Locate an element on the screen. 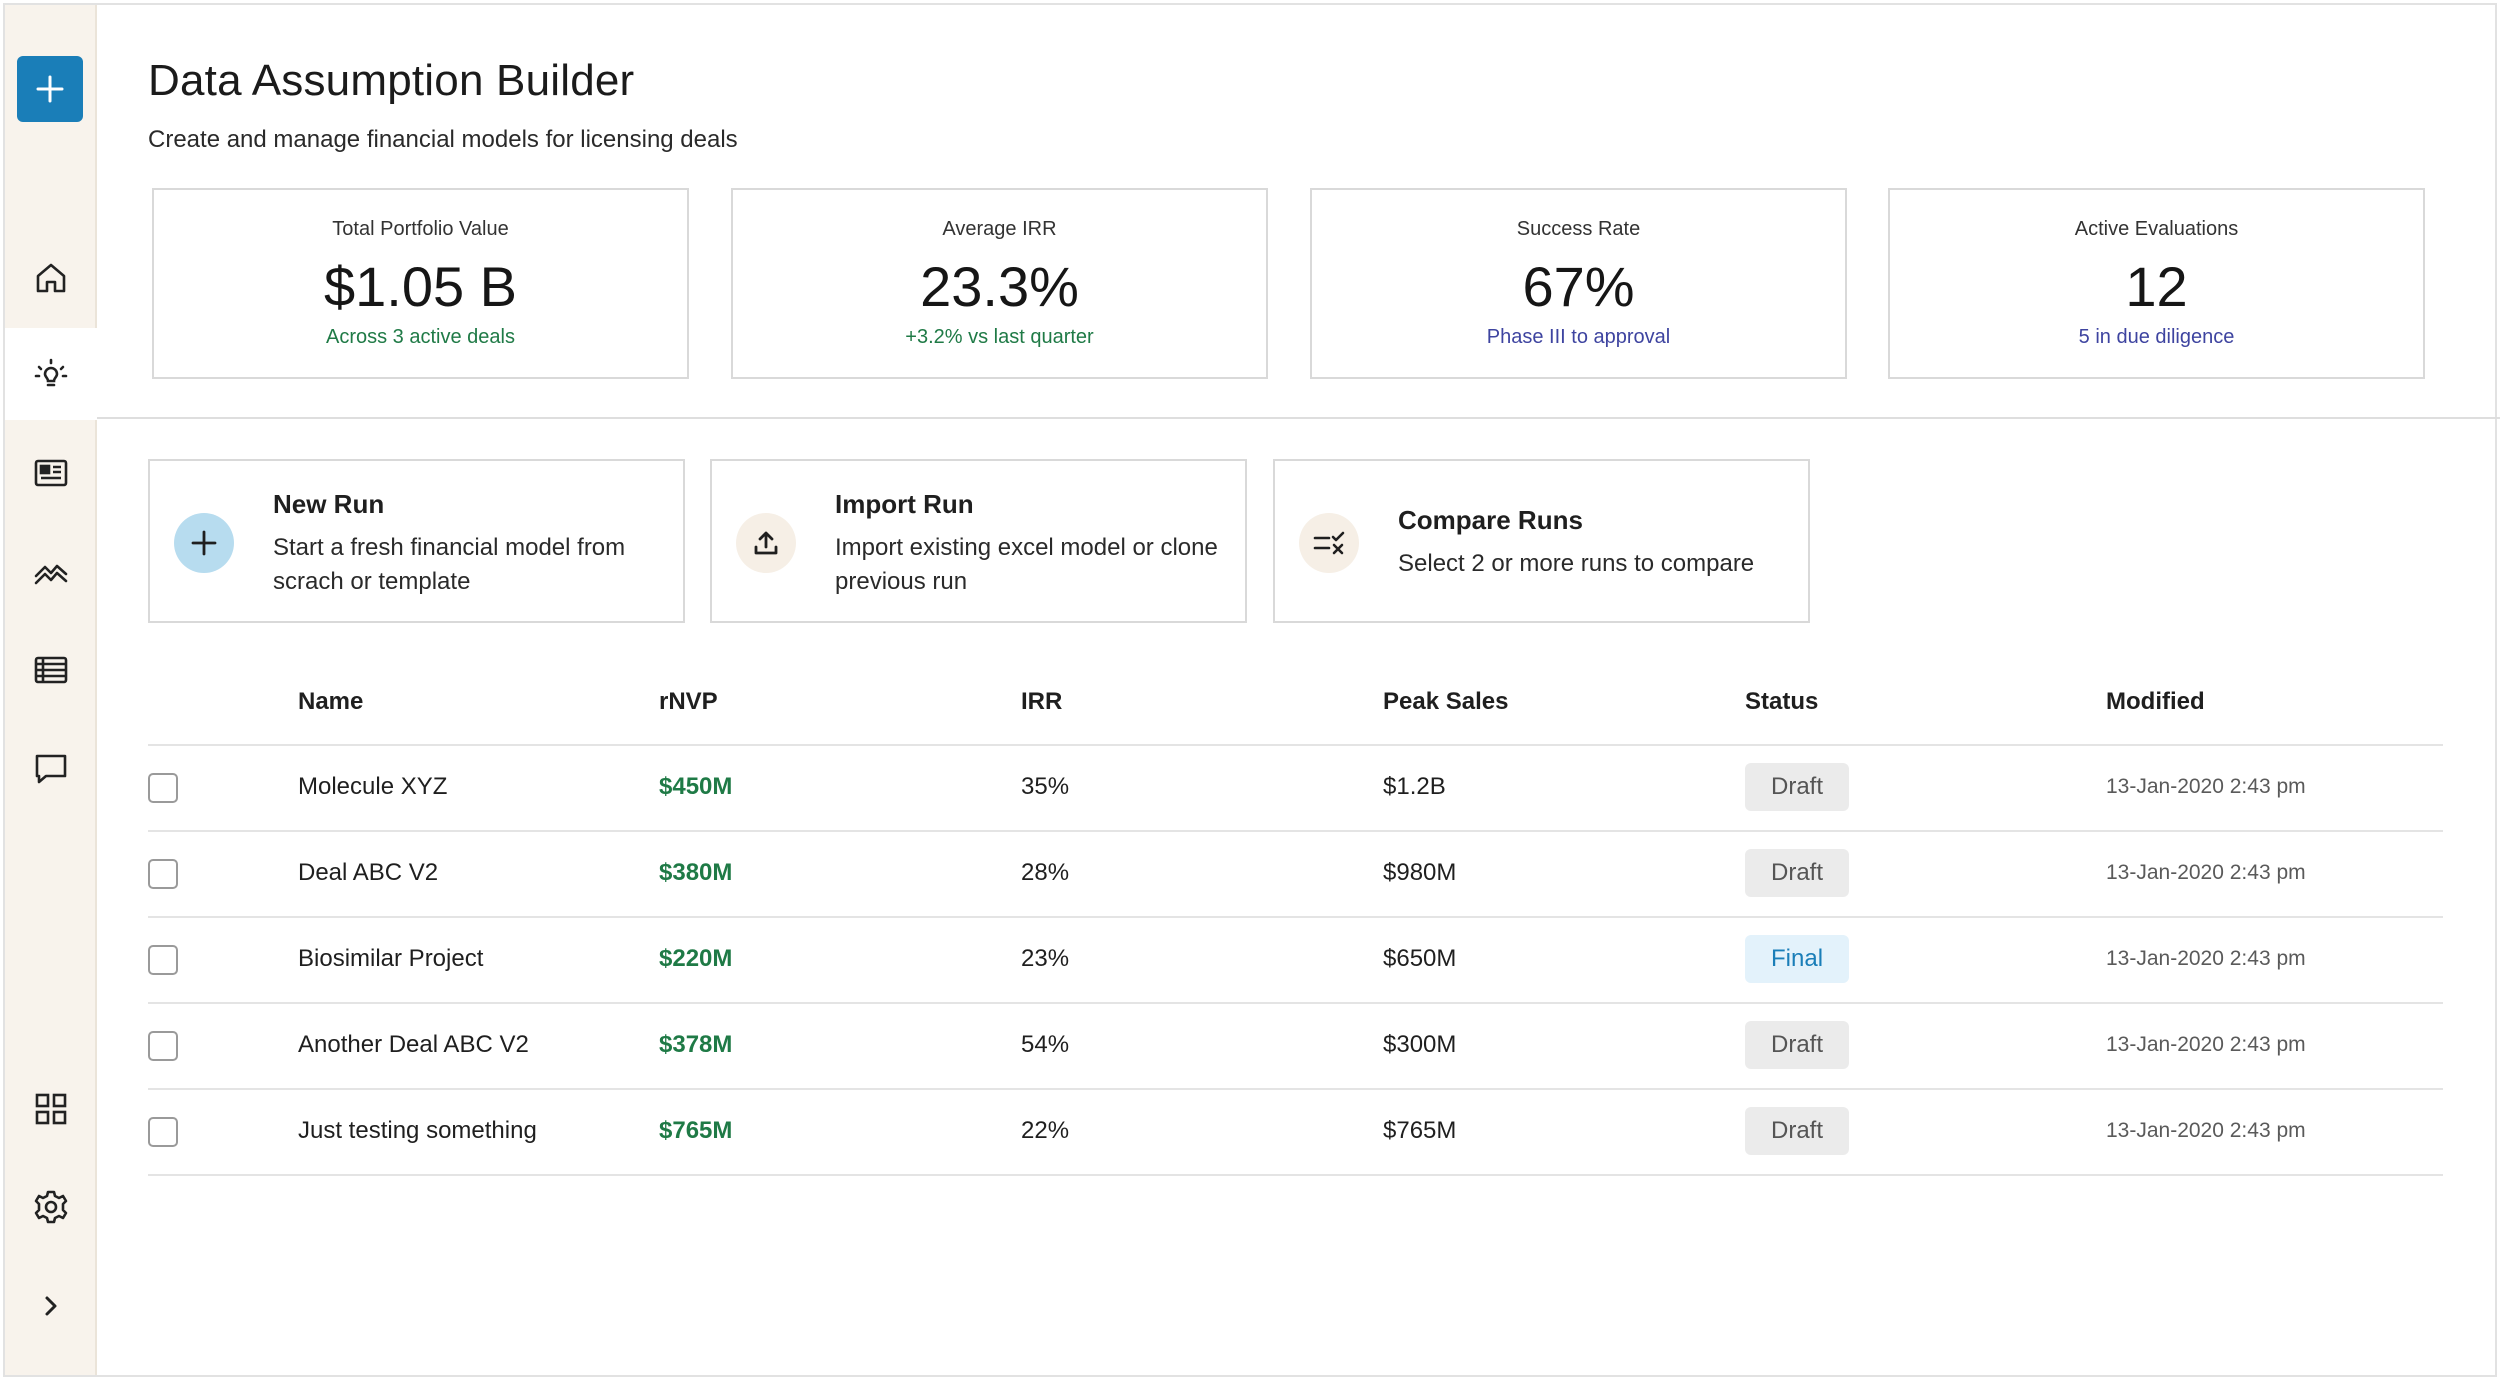 Image resolution: width=2500 pixels, height=1380 pixels. cell-irr: 22% is located at coordinates (1045, 1130).